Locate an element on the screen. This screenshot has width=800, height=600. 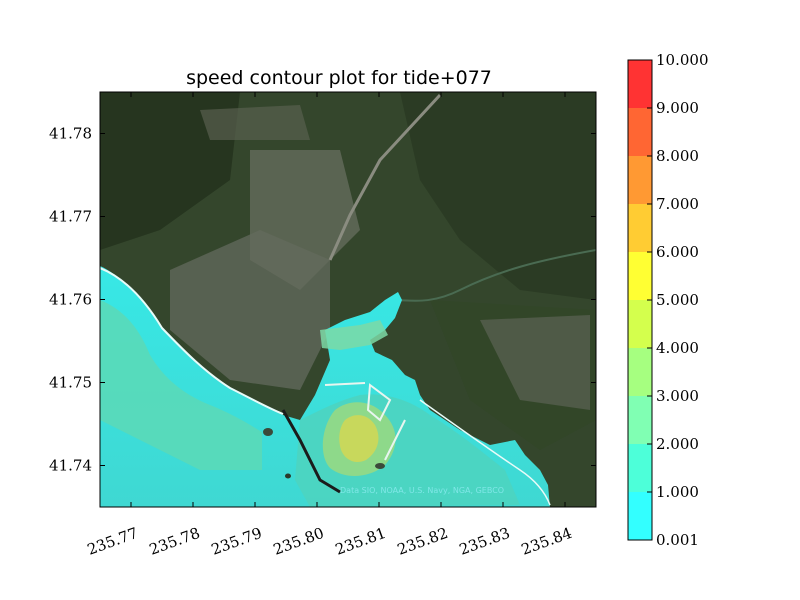
x-tick-label: 235.81 is located at coordinates (360, 541).